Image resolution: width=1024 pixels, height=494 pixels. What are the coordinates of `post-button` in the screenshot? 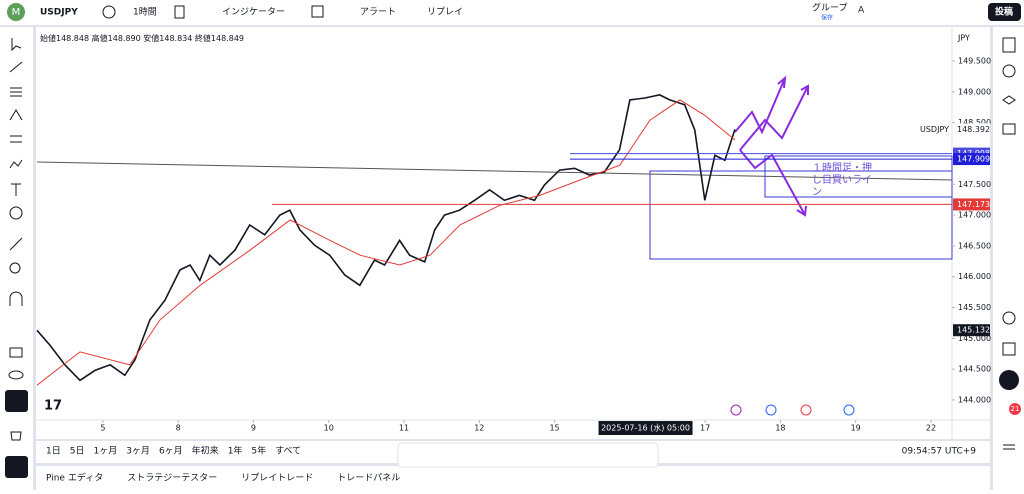 It's located at (1004, 12).